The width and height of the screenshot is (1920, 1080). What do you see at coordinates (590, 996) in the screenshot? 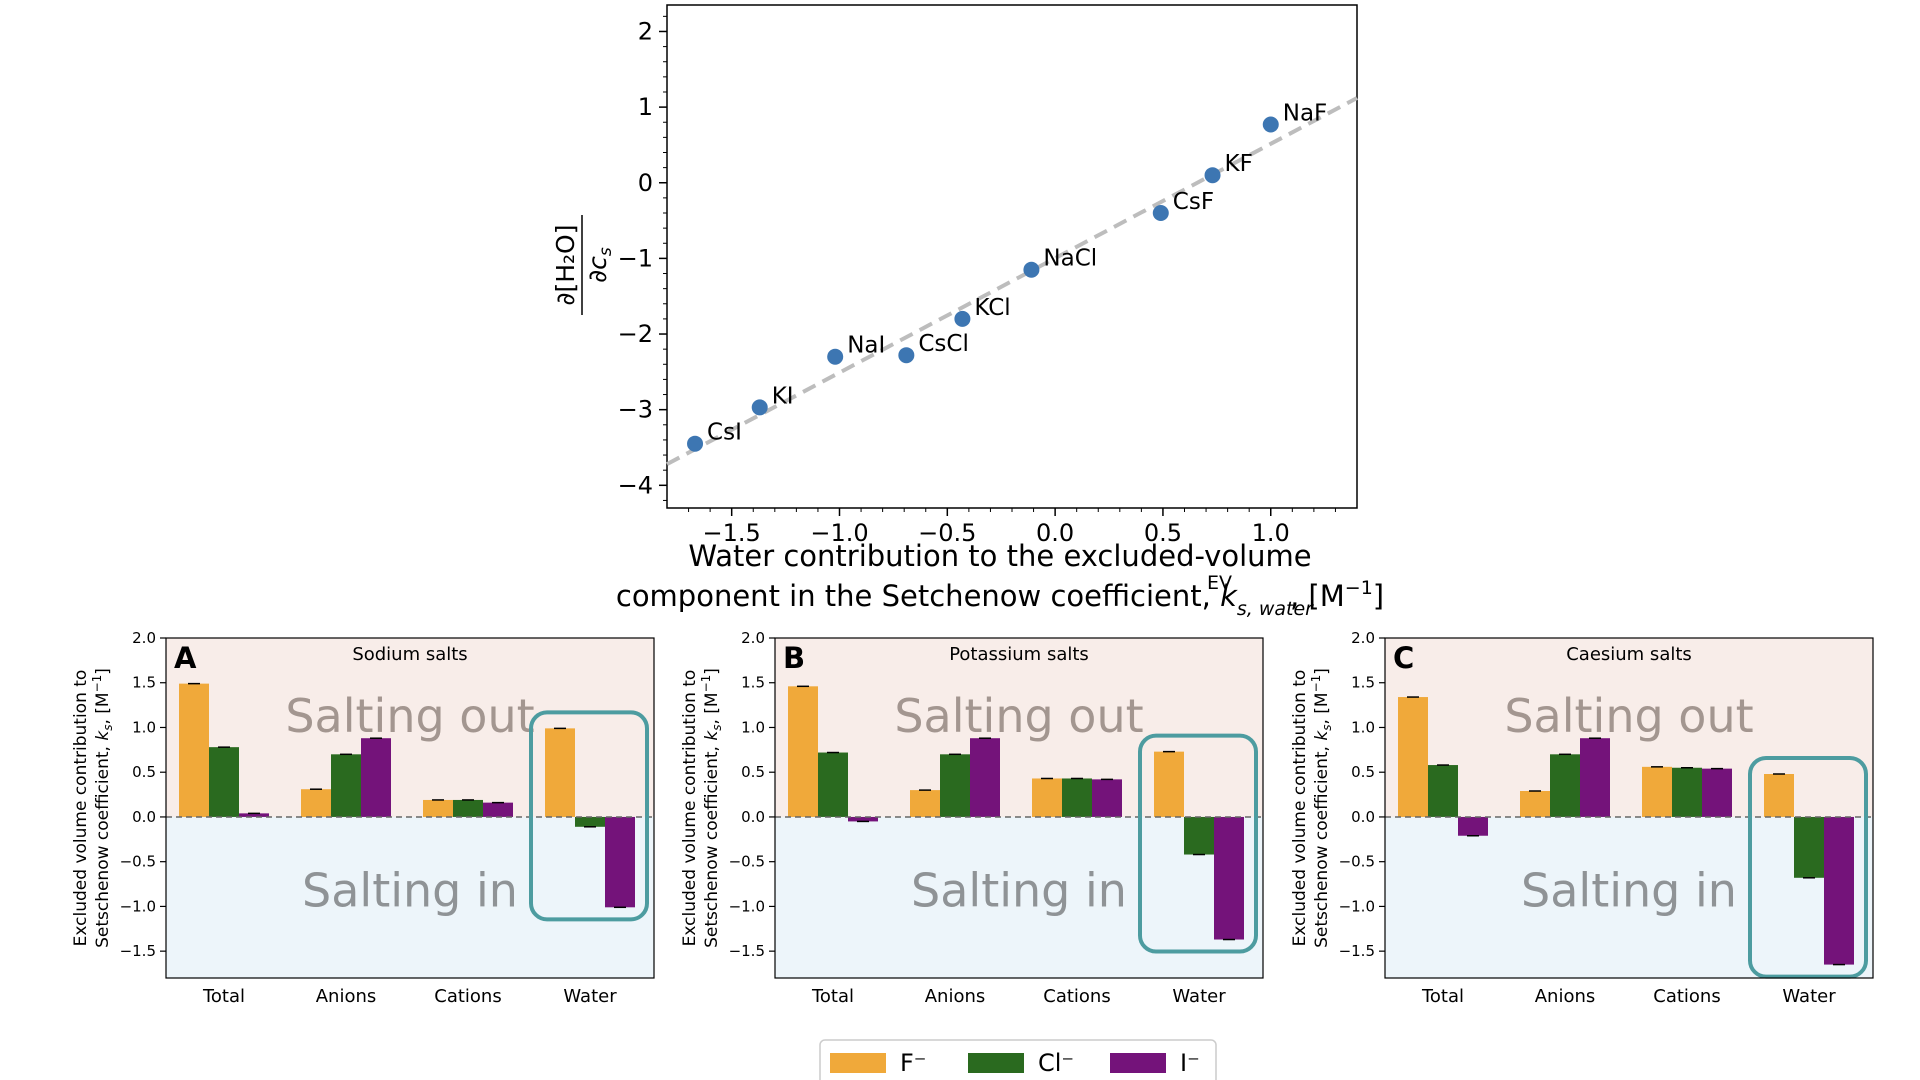
I see `category-label: Water` at bounding box center [590, 996].